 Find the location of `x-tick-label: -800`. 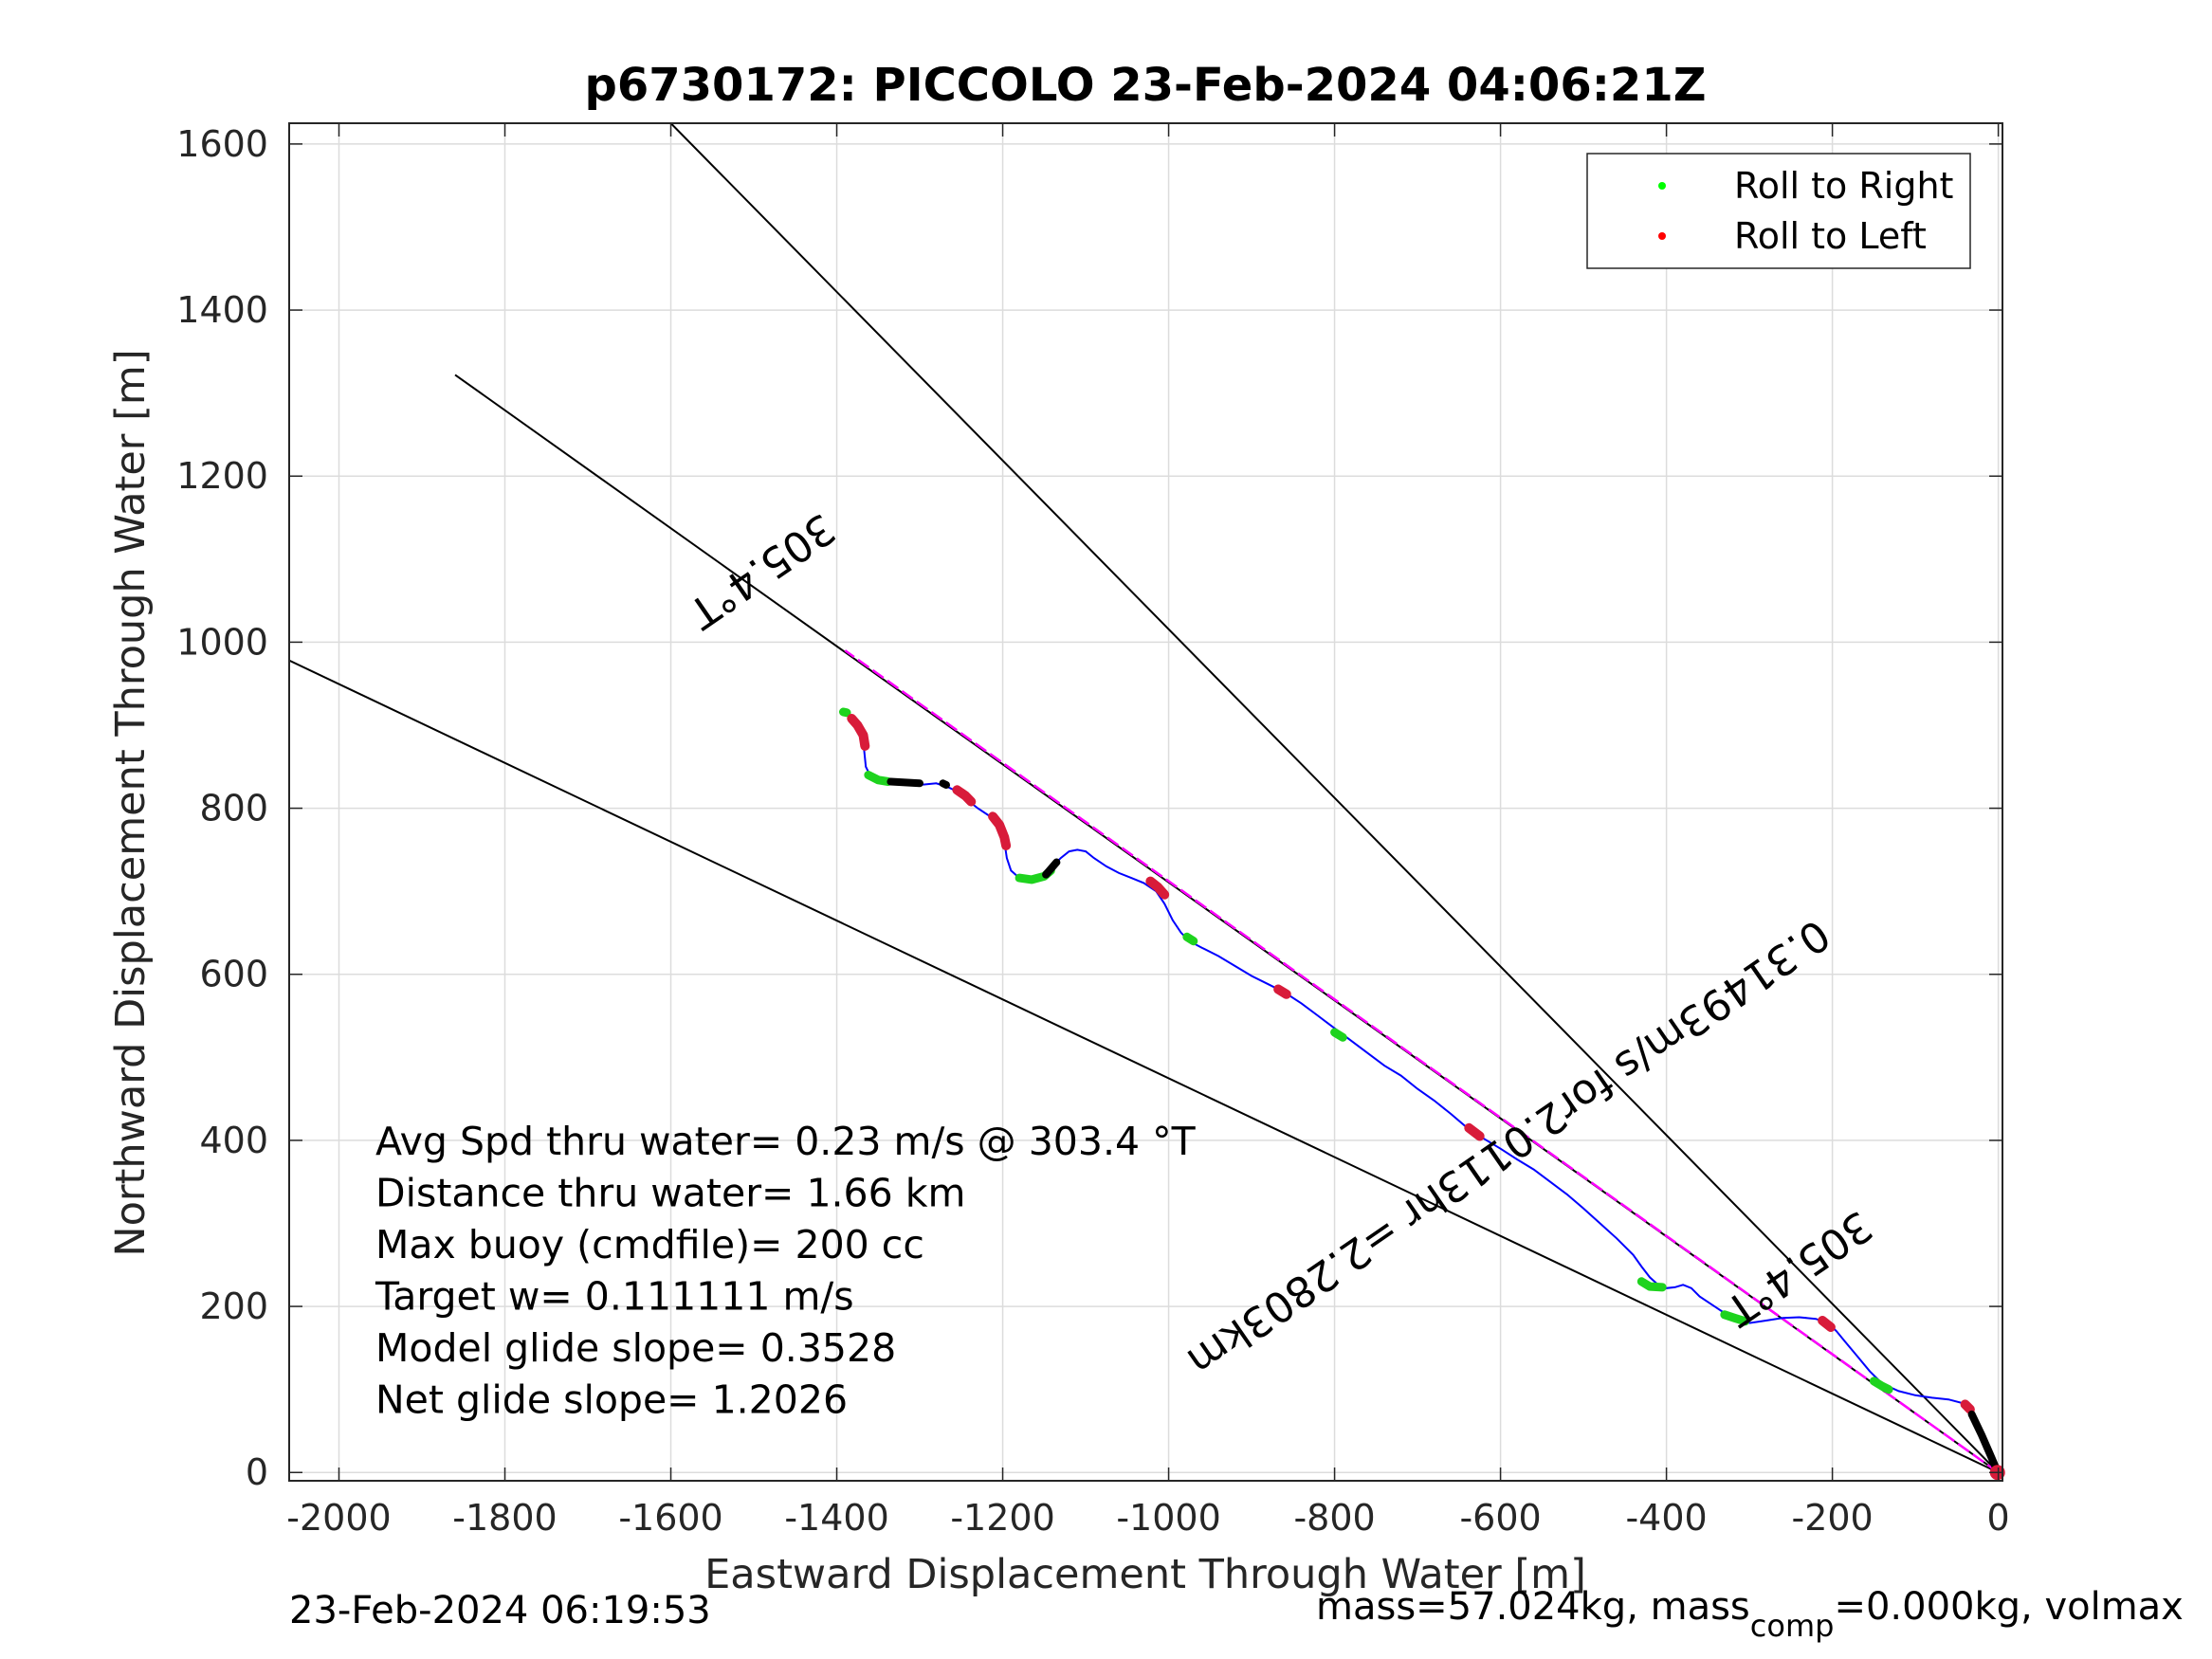

x-tick-label: -800 is located at coordinates (1334, 1518).